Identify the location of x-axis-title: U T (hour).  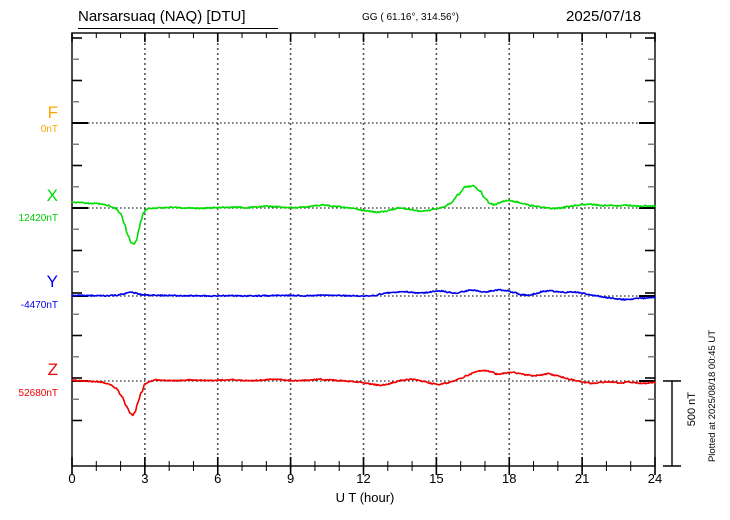
(365, 497).